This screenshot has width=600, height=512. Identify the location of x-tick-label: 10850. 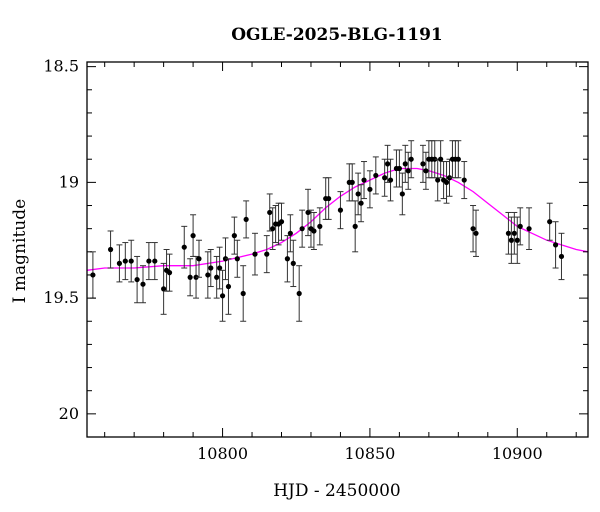
(369, 453).